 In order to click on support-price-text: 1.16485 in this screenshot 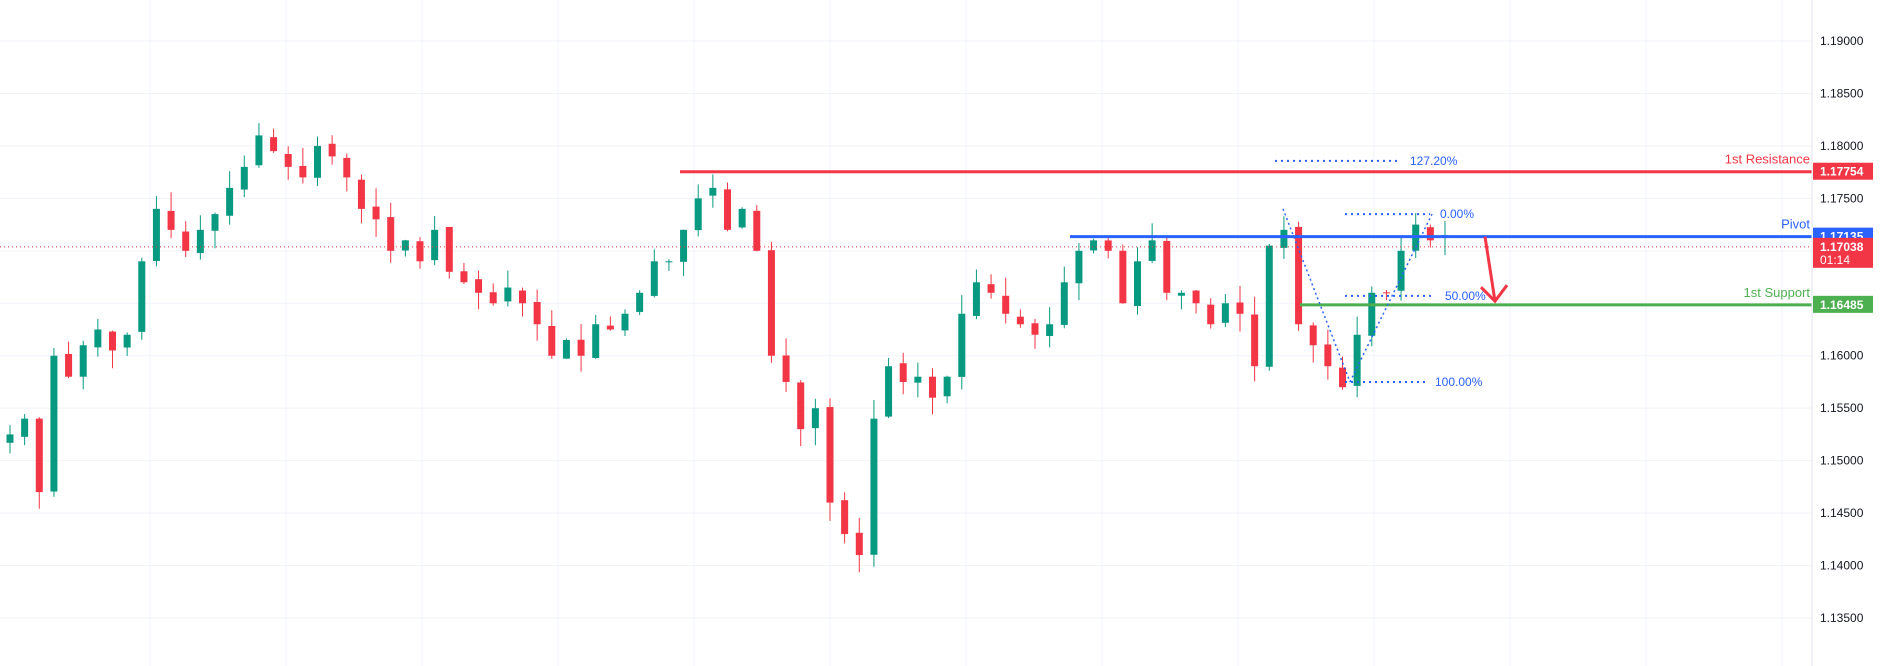, I will do `click(1842, 305)`.